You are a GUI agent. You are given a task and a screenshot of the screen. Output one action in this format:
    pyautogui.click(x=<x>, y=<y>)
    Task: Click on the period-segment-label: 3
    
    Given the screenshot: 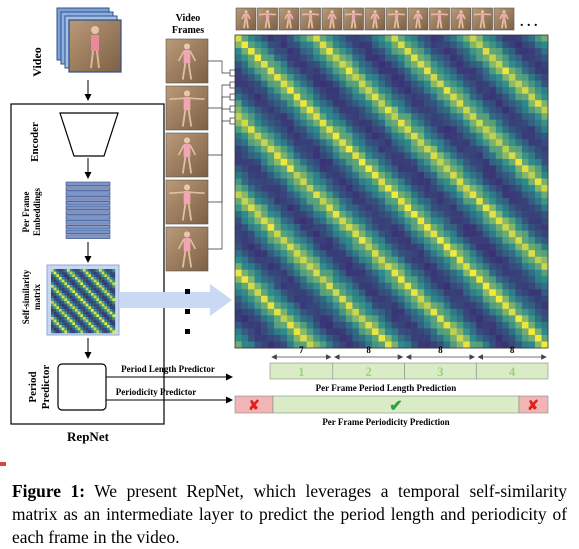 What is the action you would take?
    pyautogui.click(x=440, y=371)
    